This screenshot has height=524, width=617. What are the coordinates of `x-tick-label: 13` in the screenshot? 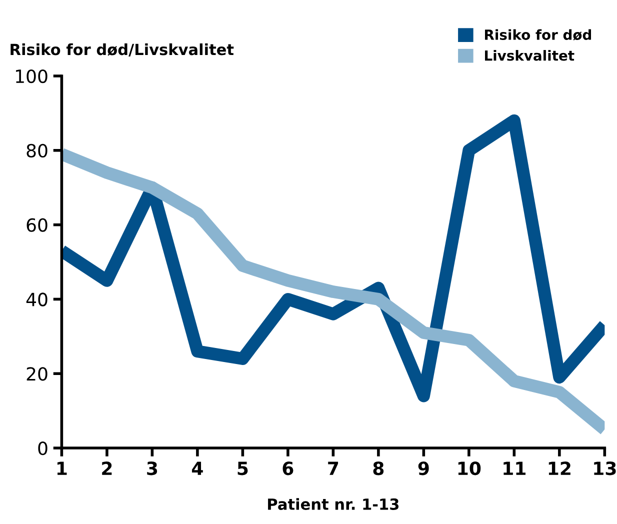 It's located at (605, 469).